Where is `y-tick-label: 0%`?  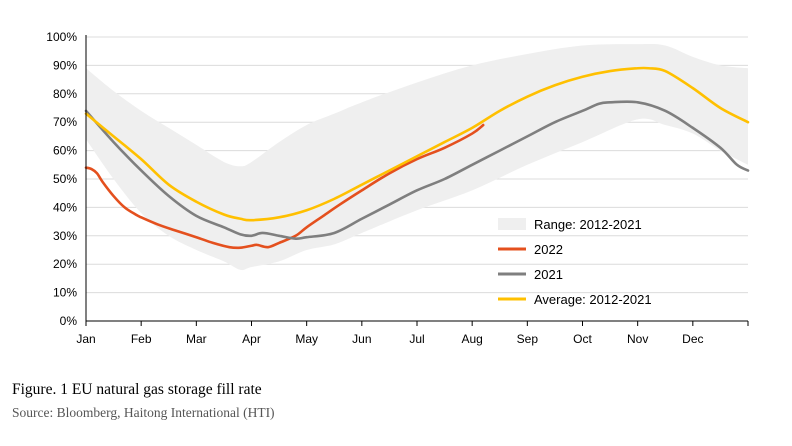 y-tick-label: 0% is located at coordinates (69, 321).